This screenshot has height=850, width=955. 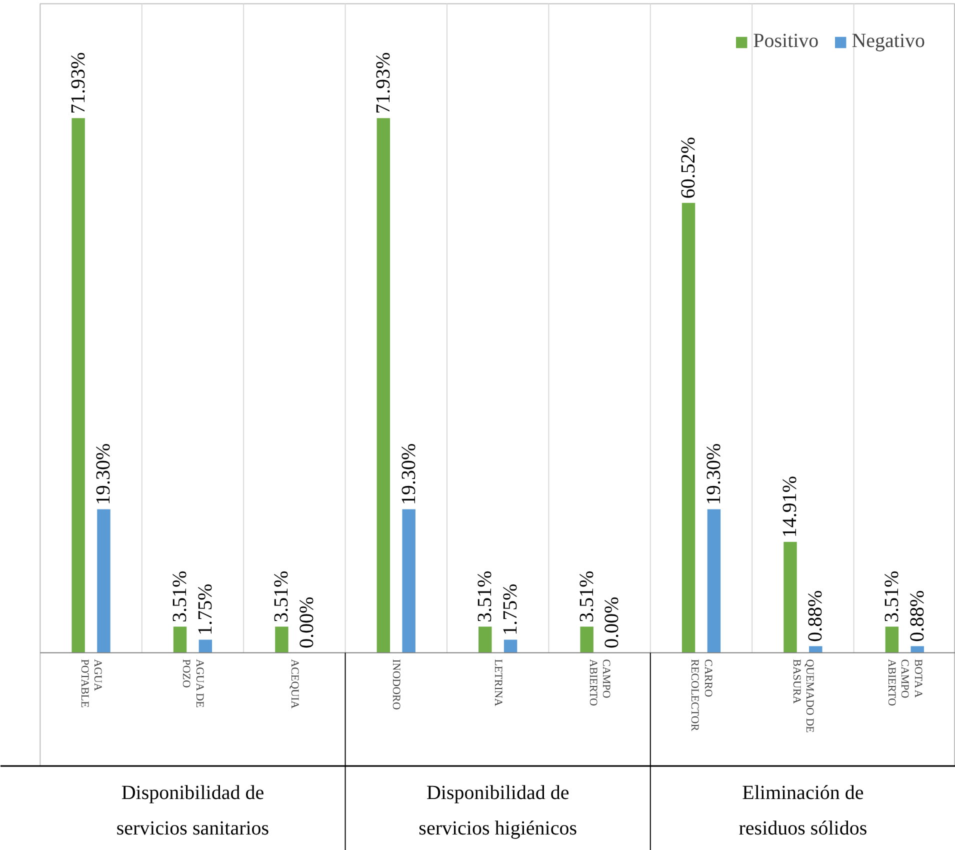 What do you see at coordinates (803, 811) in the screenshot?
I see `text: Eliminación de residuos sólidos` at bounding box center [803, 811].